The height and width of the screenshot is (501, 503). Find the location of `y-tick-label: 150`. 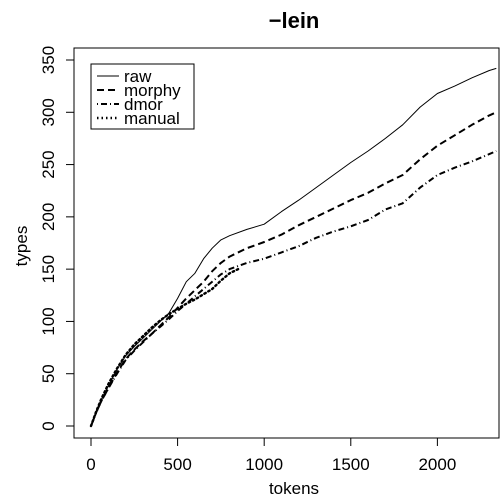

y-tick-label: 150 is located at coordinates (48, 269).